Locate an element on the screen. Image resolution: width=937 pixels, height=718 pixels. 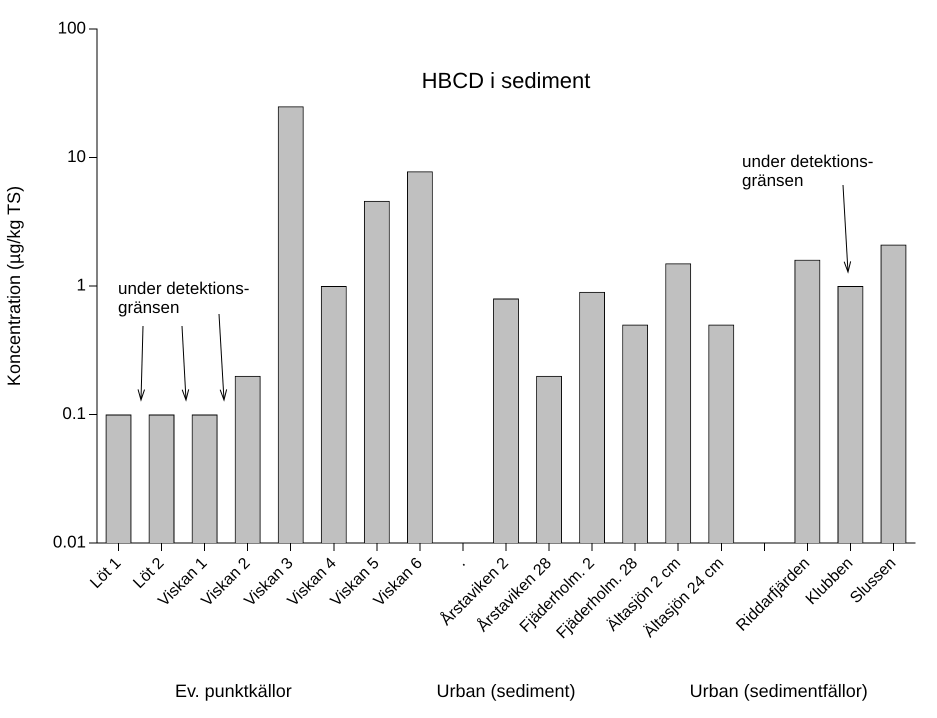
y-tick-label: 1 is located at coordinates (81, 285).